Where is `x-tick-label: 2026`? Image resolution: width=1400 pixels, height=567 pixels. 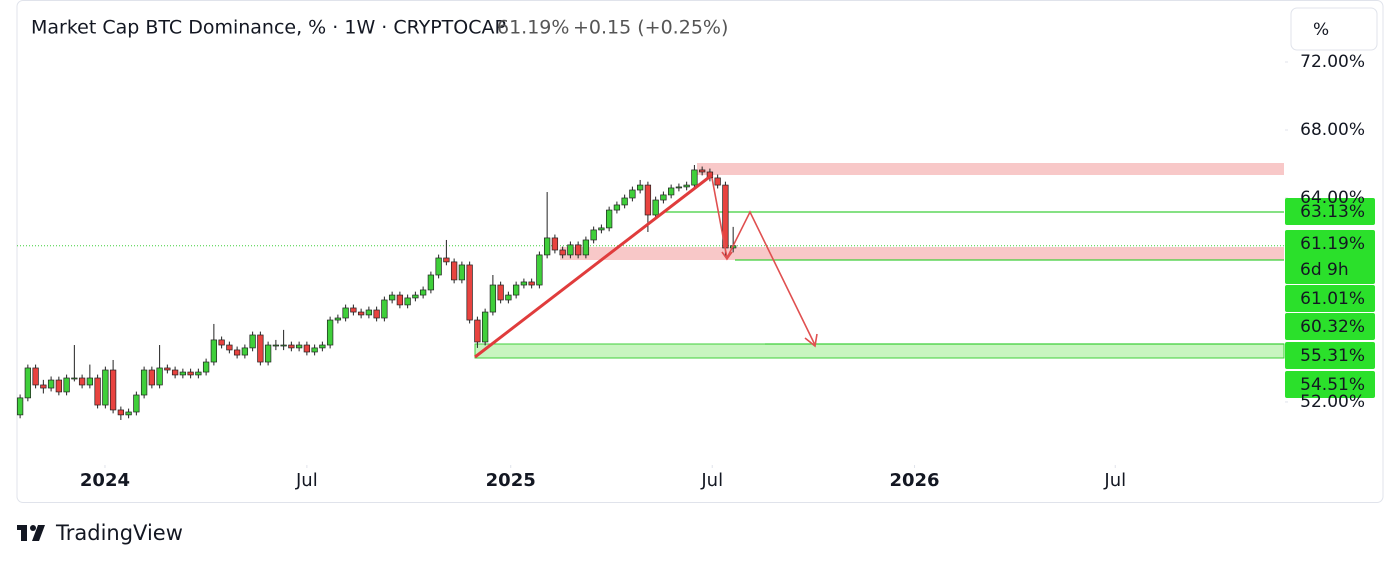
x-tick-label: 2026 is located at coordinates (914, 480).